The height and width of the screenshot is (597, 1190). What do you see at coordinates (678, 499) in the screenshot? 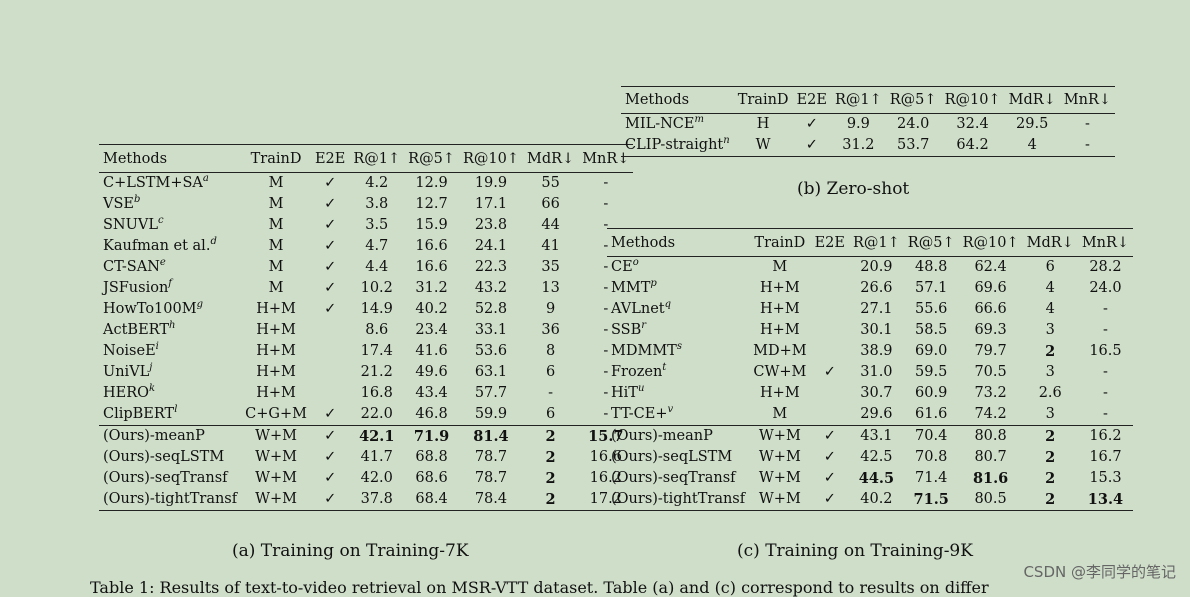
I see `method-label: (Ours)-tightTransf` at bounding box center [678, 499].